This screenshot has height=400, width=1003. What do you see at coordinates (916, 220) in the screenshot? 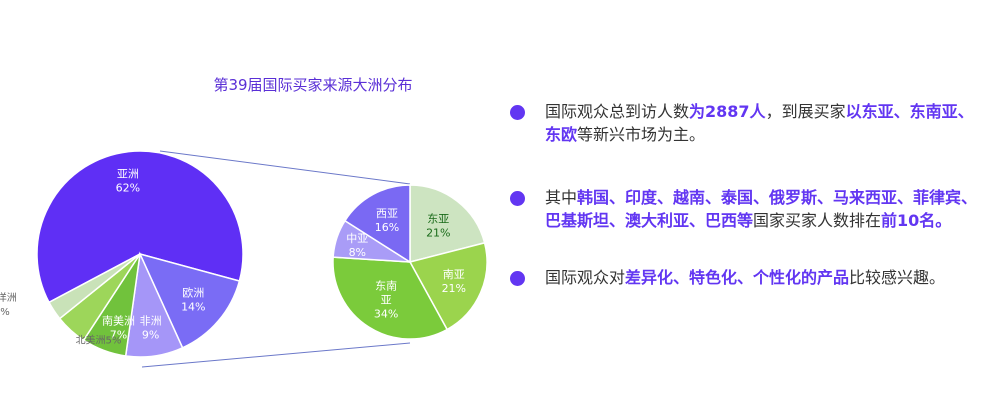
I see `highlighted-text: 前10名。` at bounding box center [916, 220].